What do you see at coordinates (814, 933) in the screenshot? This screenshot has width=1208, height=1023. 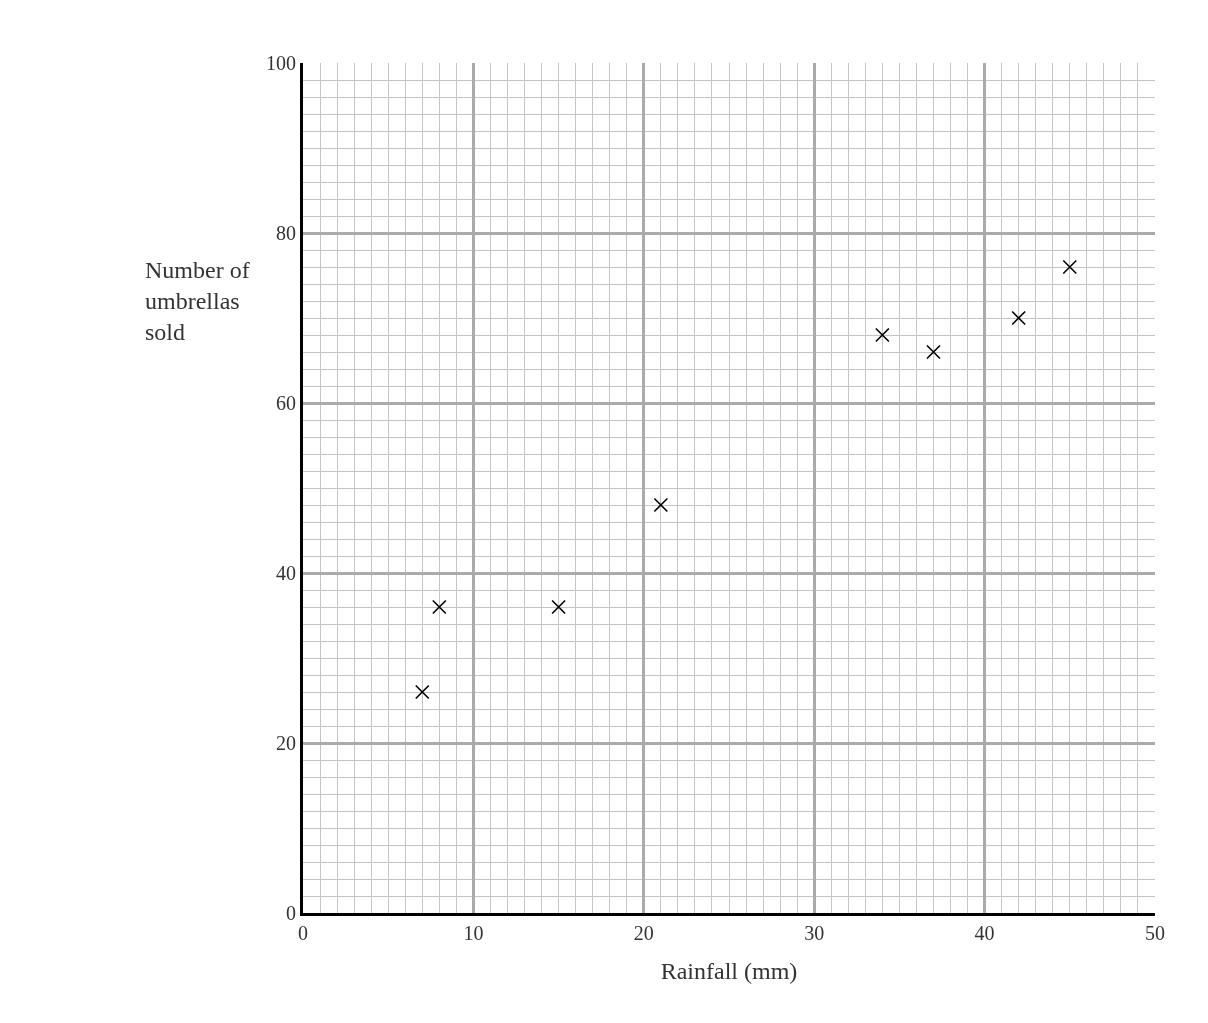 I see `x-tick-label: 30` at bounding box center [814, 933].